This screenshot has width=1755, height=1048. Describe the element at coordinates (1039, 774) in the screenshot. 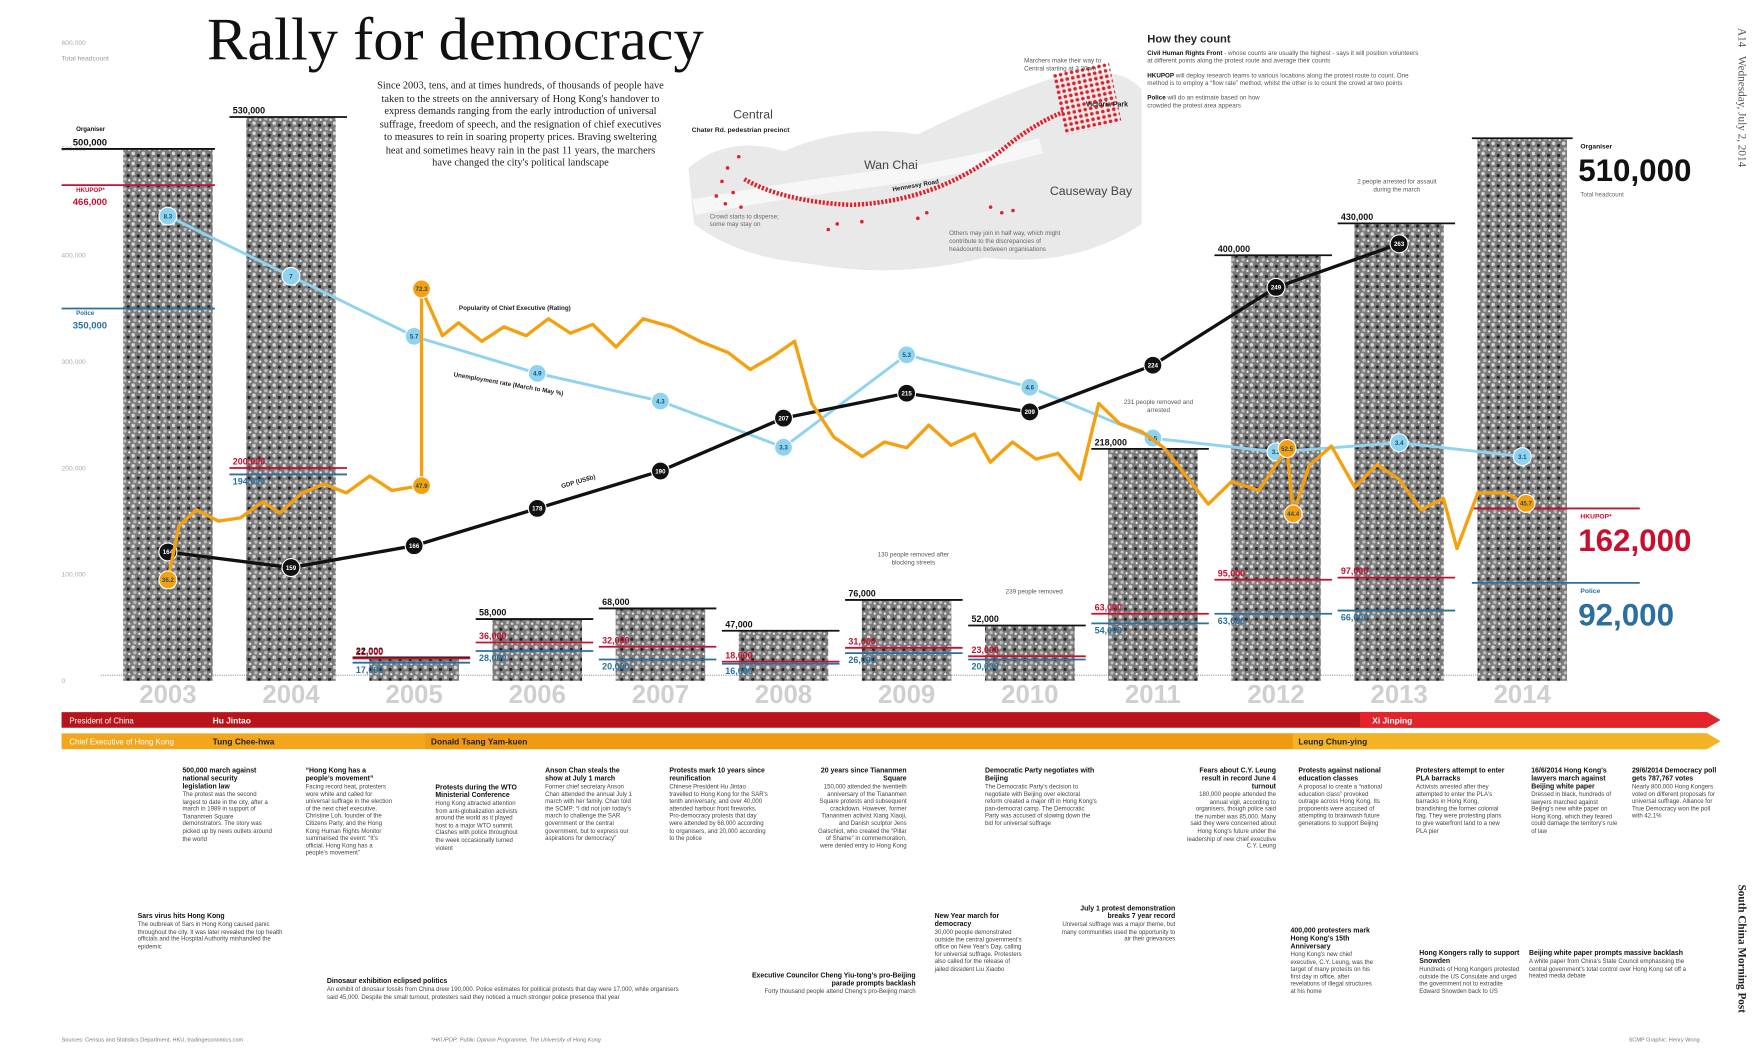

I see `event-title: Democratic Party negotiates with Beijing` at that location.